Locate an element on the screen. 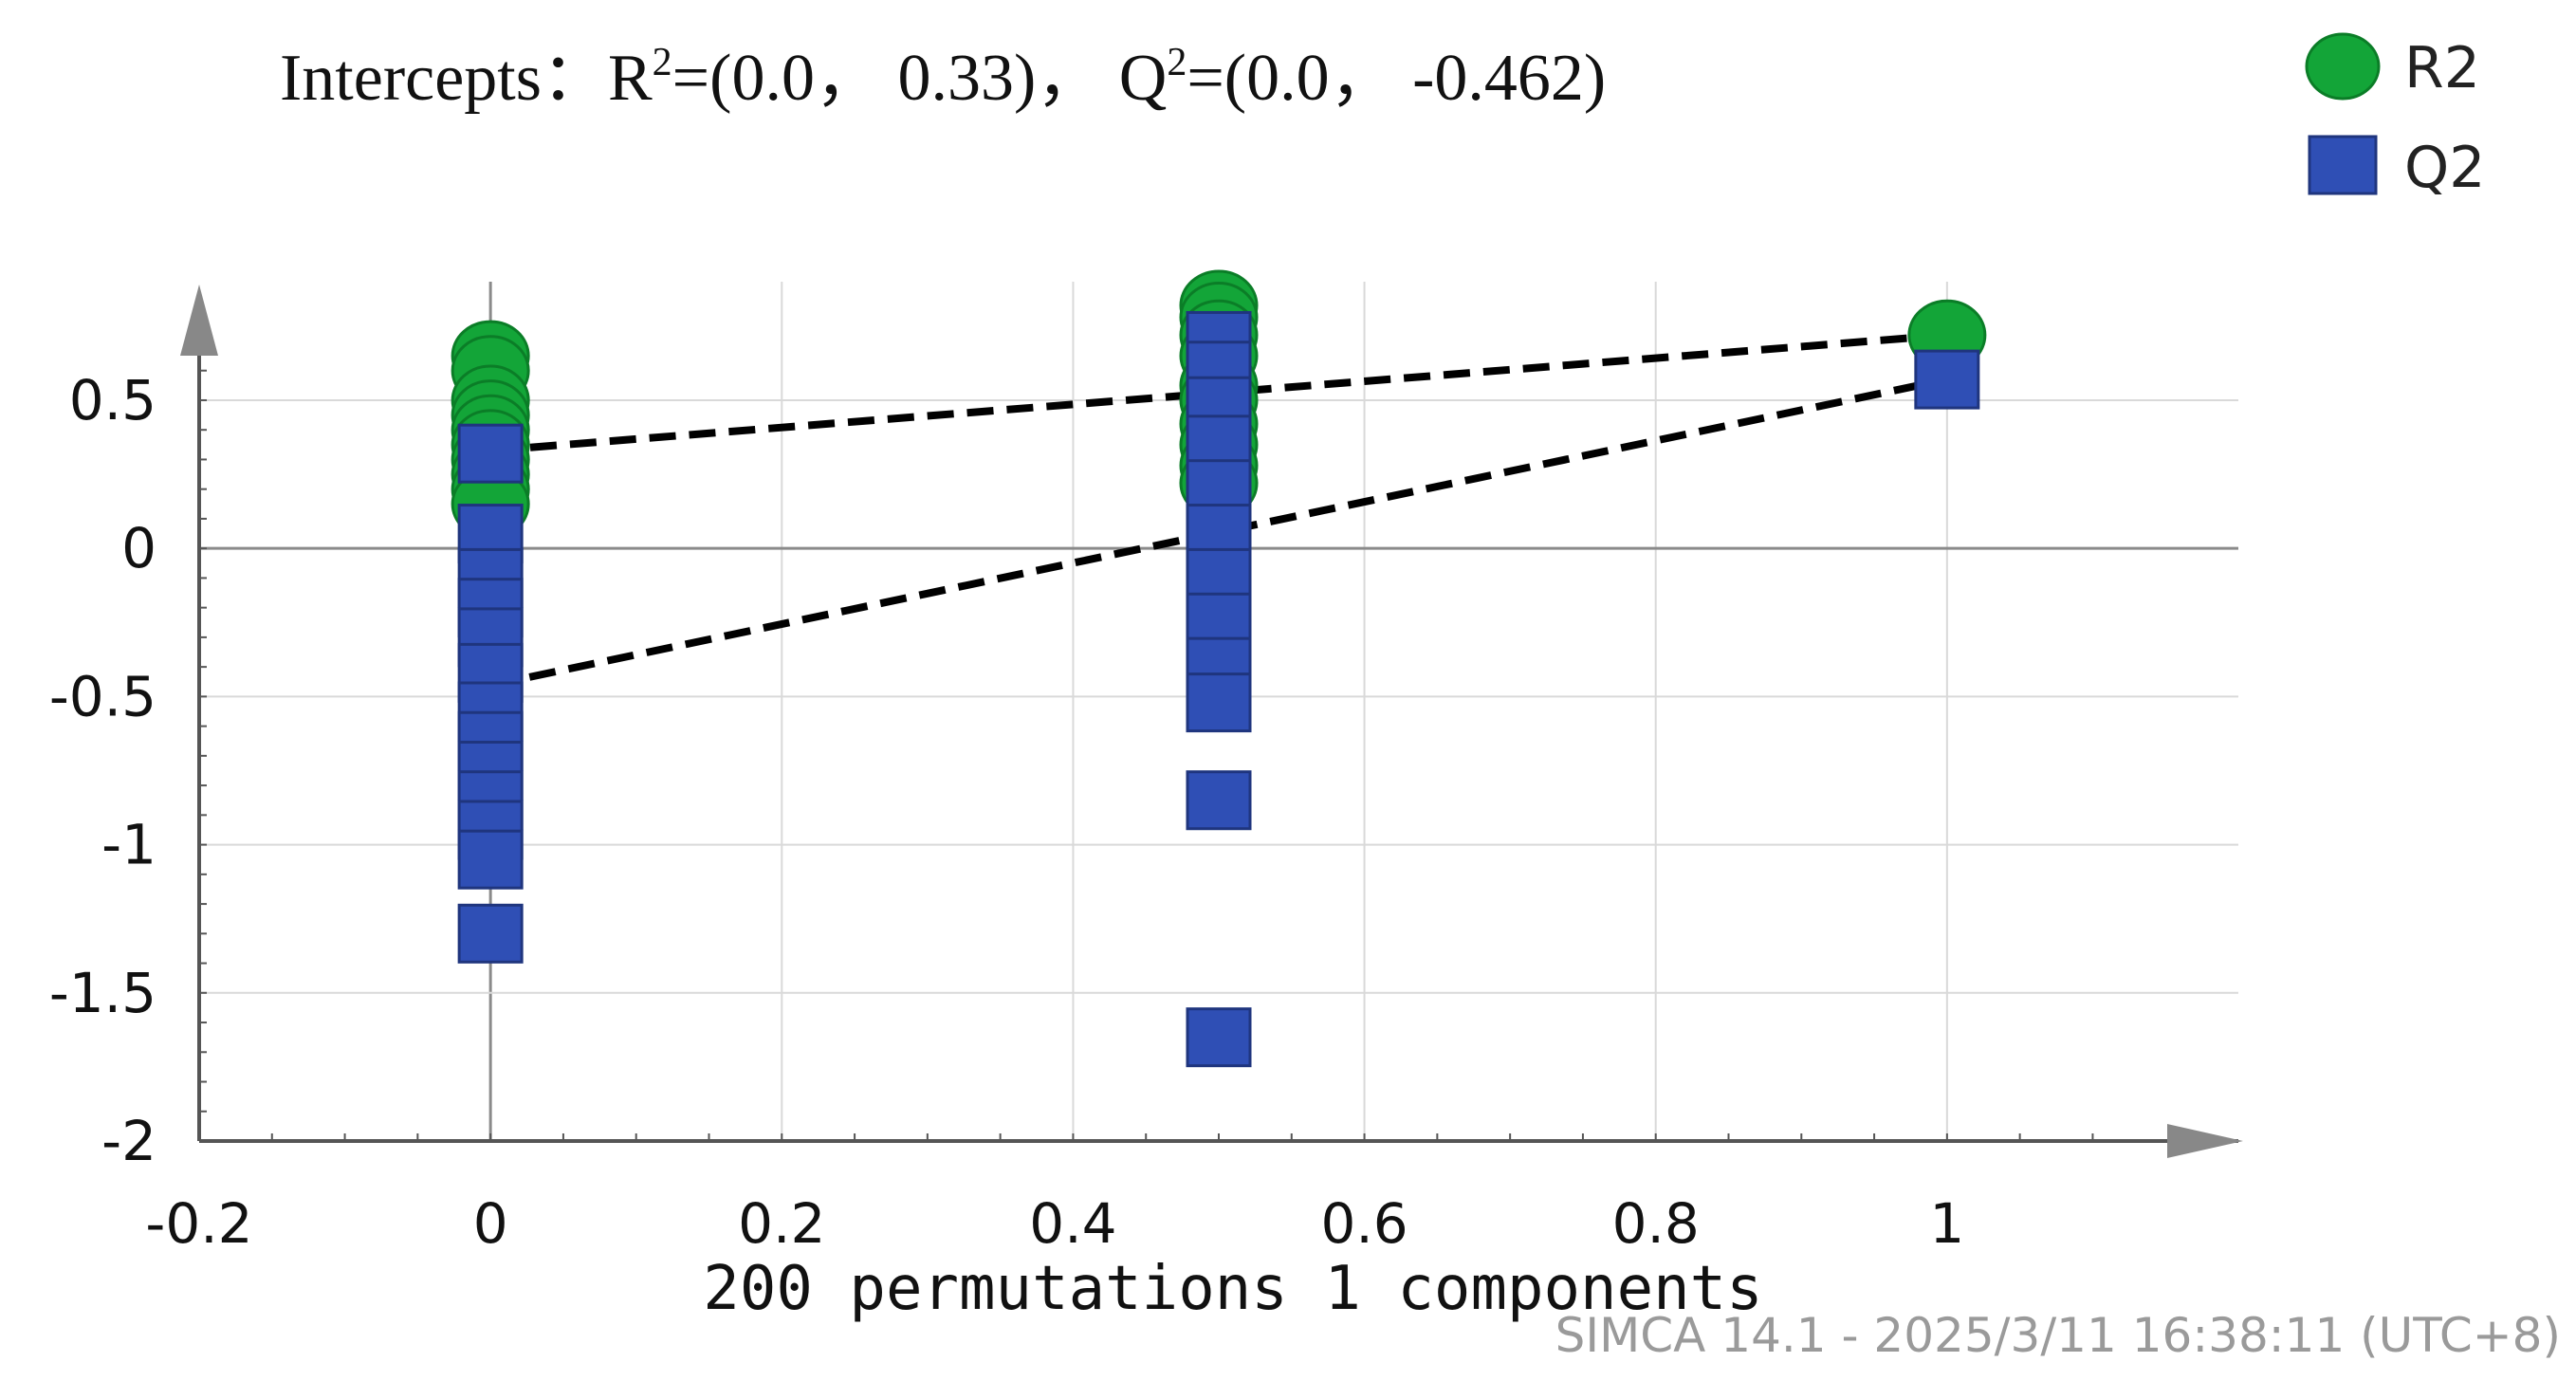 The width and height of the screenshot is (2576, 1399). x-tick-label: 0 is located at coordinates (490, 1223).